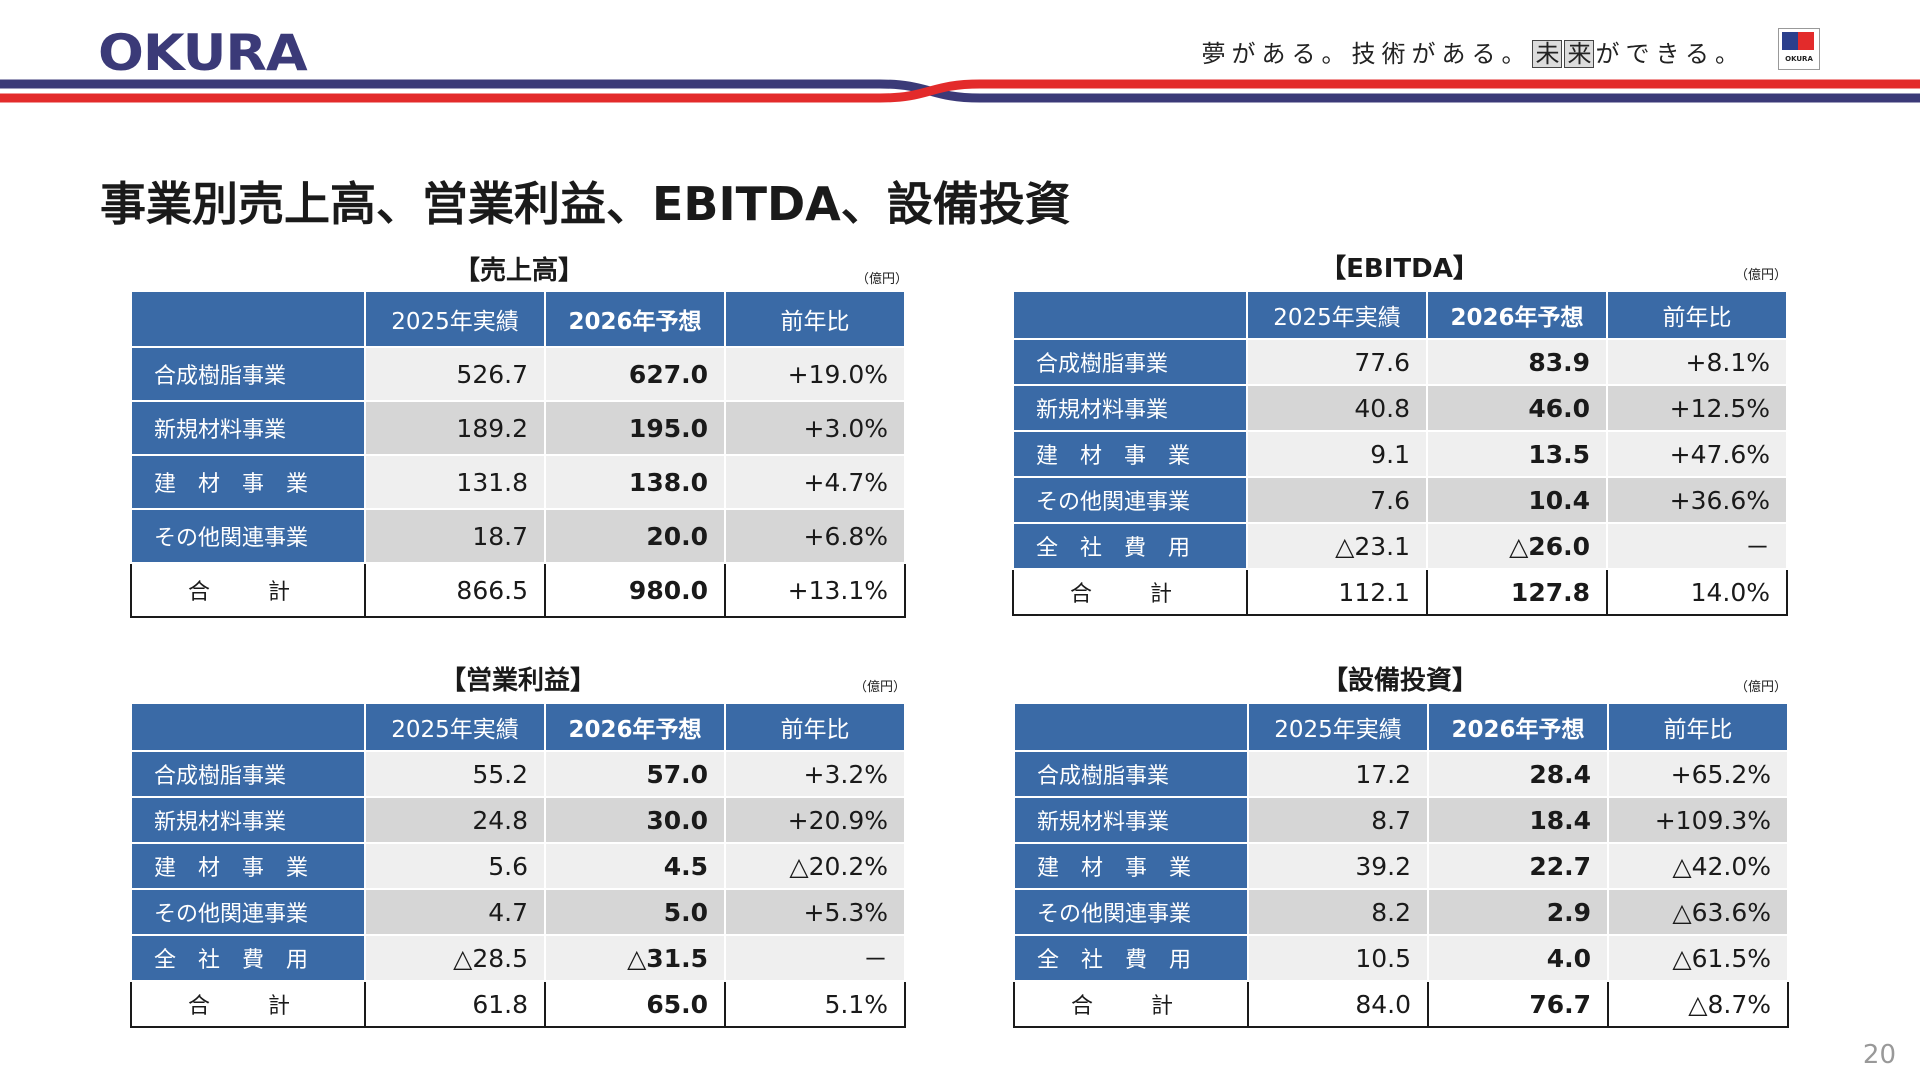 The width and height of the screenshot is (1920, 1080). I want to click on table-row: その他関連事業 8.2 2.9 △63.6%, so click(1401, 912).